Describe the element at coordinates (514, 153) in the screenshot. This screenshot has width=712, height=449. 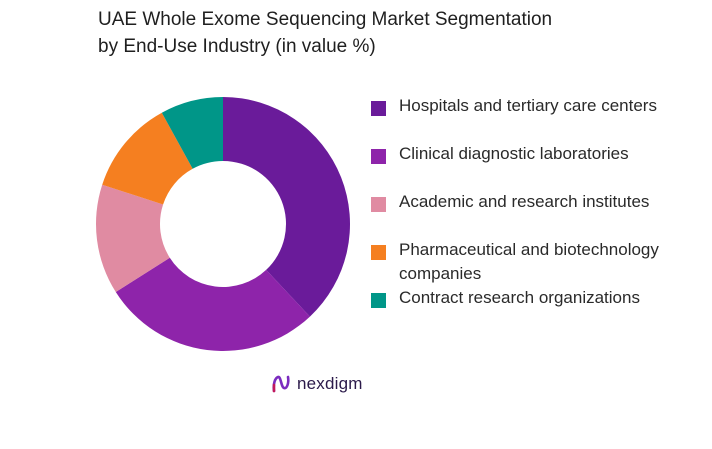
I see `legend-label-clinical-labs: Clinical diagnostic laboratories` at that location.